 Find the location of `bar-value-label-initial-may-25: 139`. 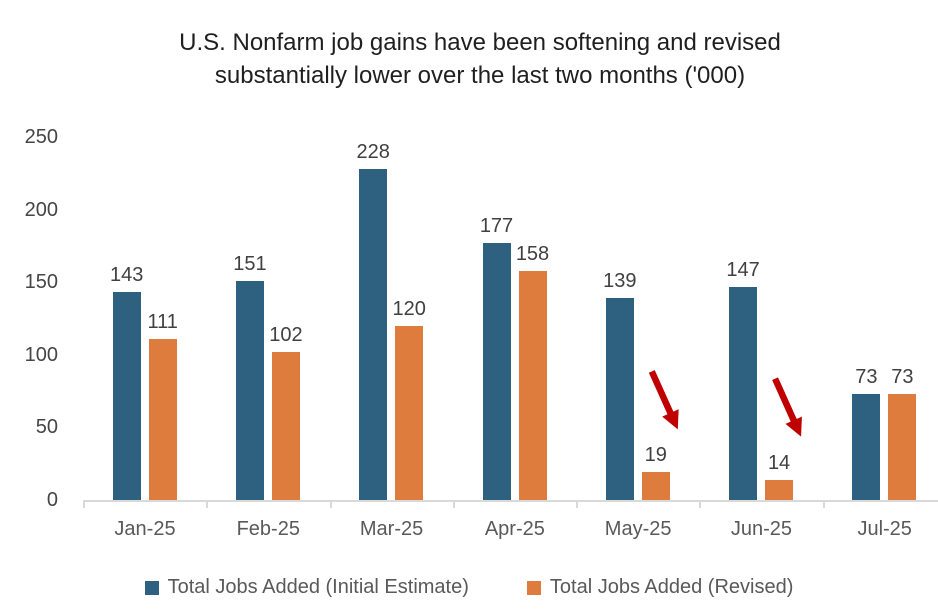

bar-value-label-initial-may-25: 139 is located at coordinates (620, 281).